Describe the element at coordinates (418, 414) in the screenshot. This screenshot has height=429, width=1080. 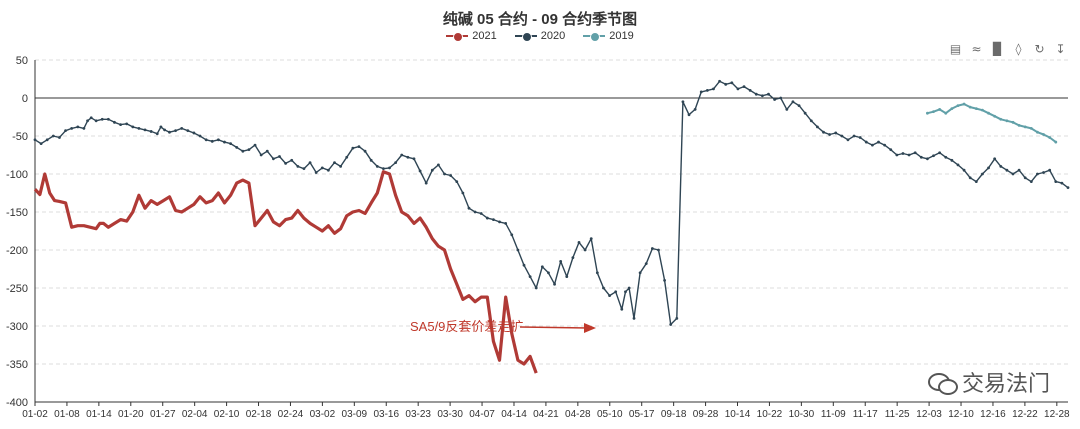
I see `x-tick-label: 03-23` at that location.